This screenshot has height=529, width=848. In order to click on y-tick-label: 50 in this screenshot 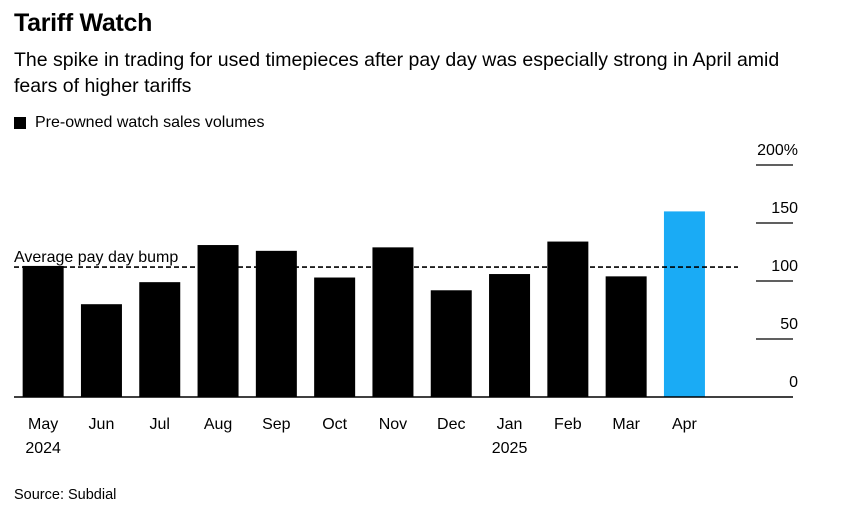, I will do `click(789, 324)`.